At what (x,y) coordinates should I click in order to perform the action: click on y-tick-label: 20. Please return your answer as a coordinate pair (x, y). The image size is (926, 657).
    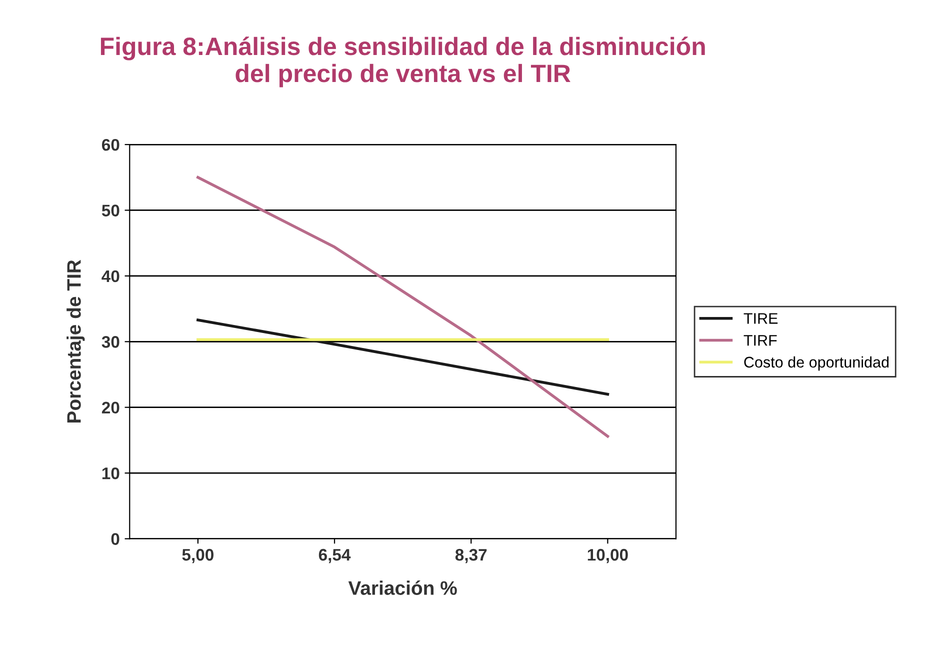
    Looking at the image, I should click on (111, 408).